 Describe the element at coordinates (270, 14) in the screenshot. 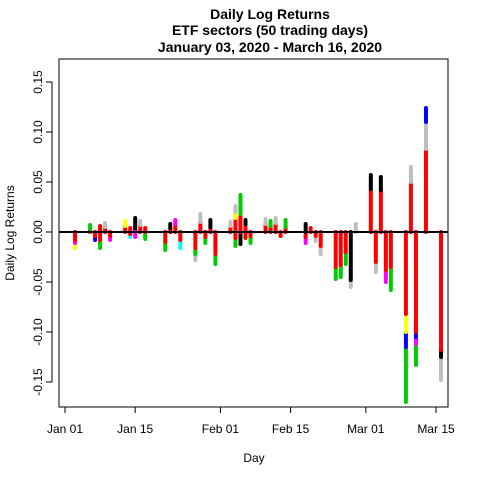

I see `chart-title: Daily Log Returns` at that location.